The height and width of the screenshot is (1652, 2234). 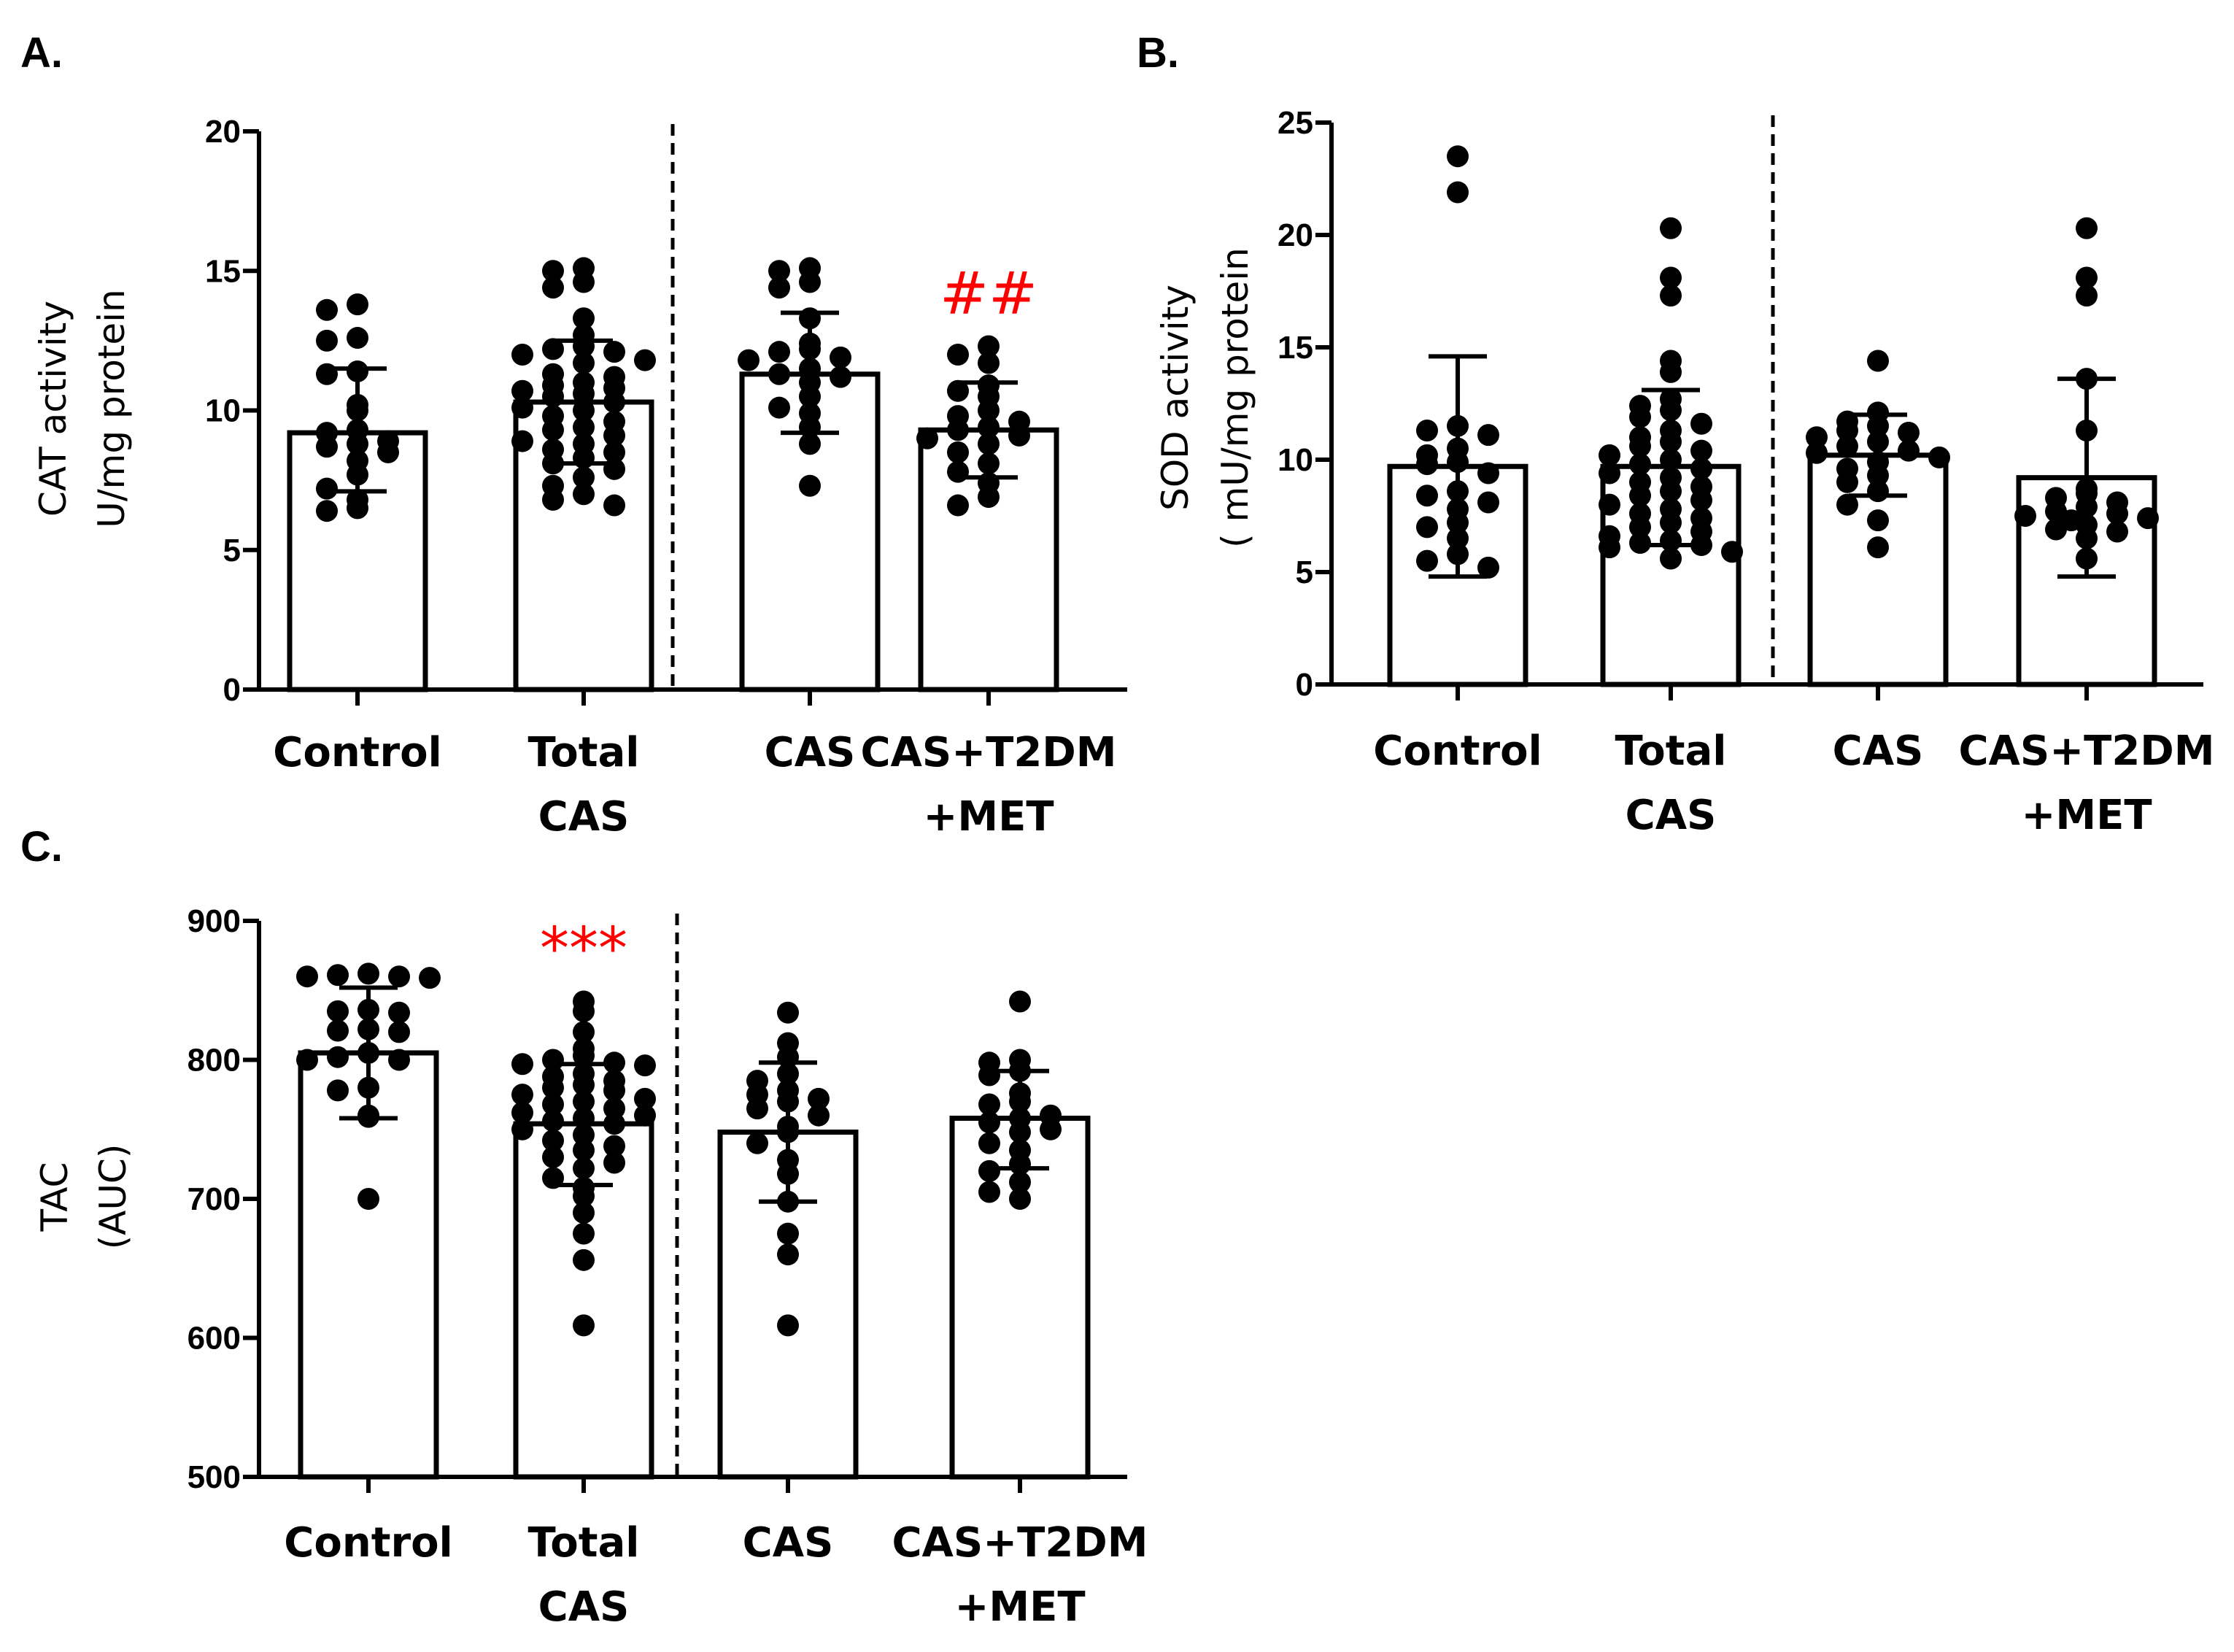 What do you see at coordinates (214, 1338) in the screenshot?
I see `y-tick-label: 600` at bounding box center [214, 1338].